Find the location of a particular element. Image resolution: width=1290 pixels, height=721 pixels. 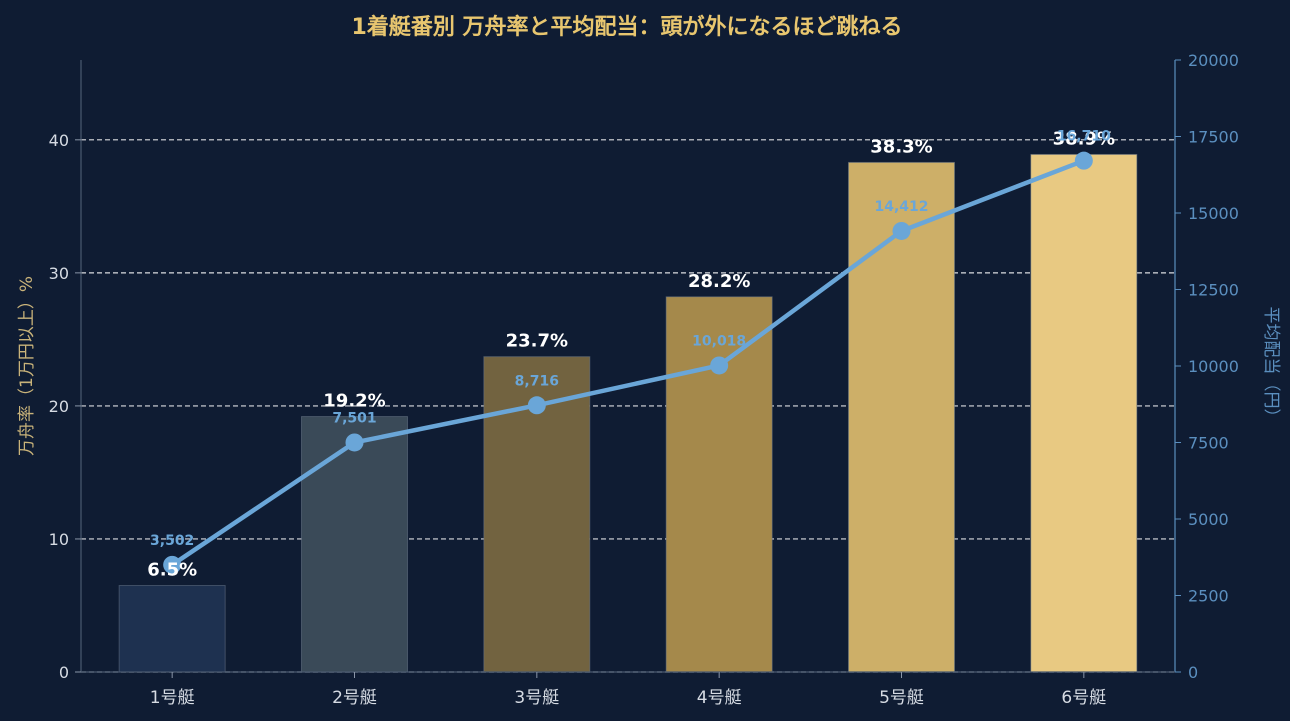

bar-value-label: 38.9% is located at coordinates (1084, 138).